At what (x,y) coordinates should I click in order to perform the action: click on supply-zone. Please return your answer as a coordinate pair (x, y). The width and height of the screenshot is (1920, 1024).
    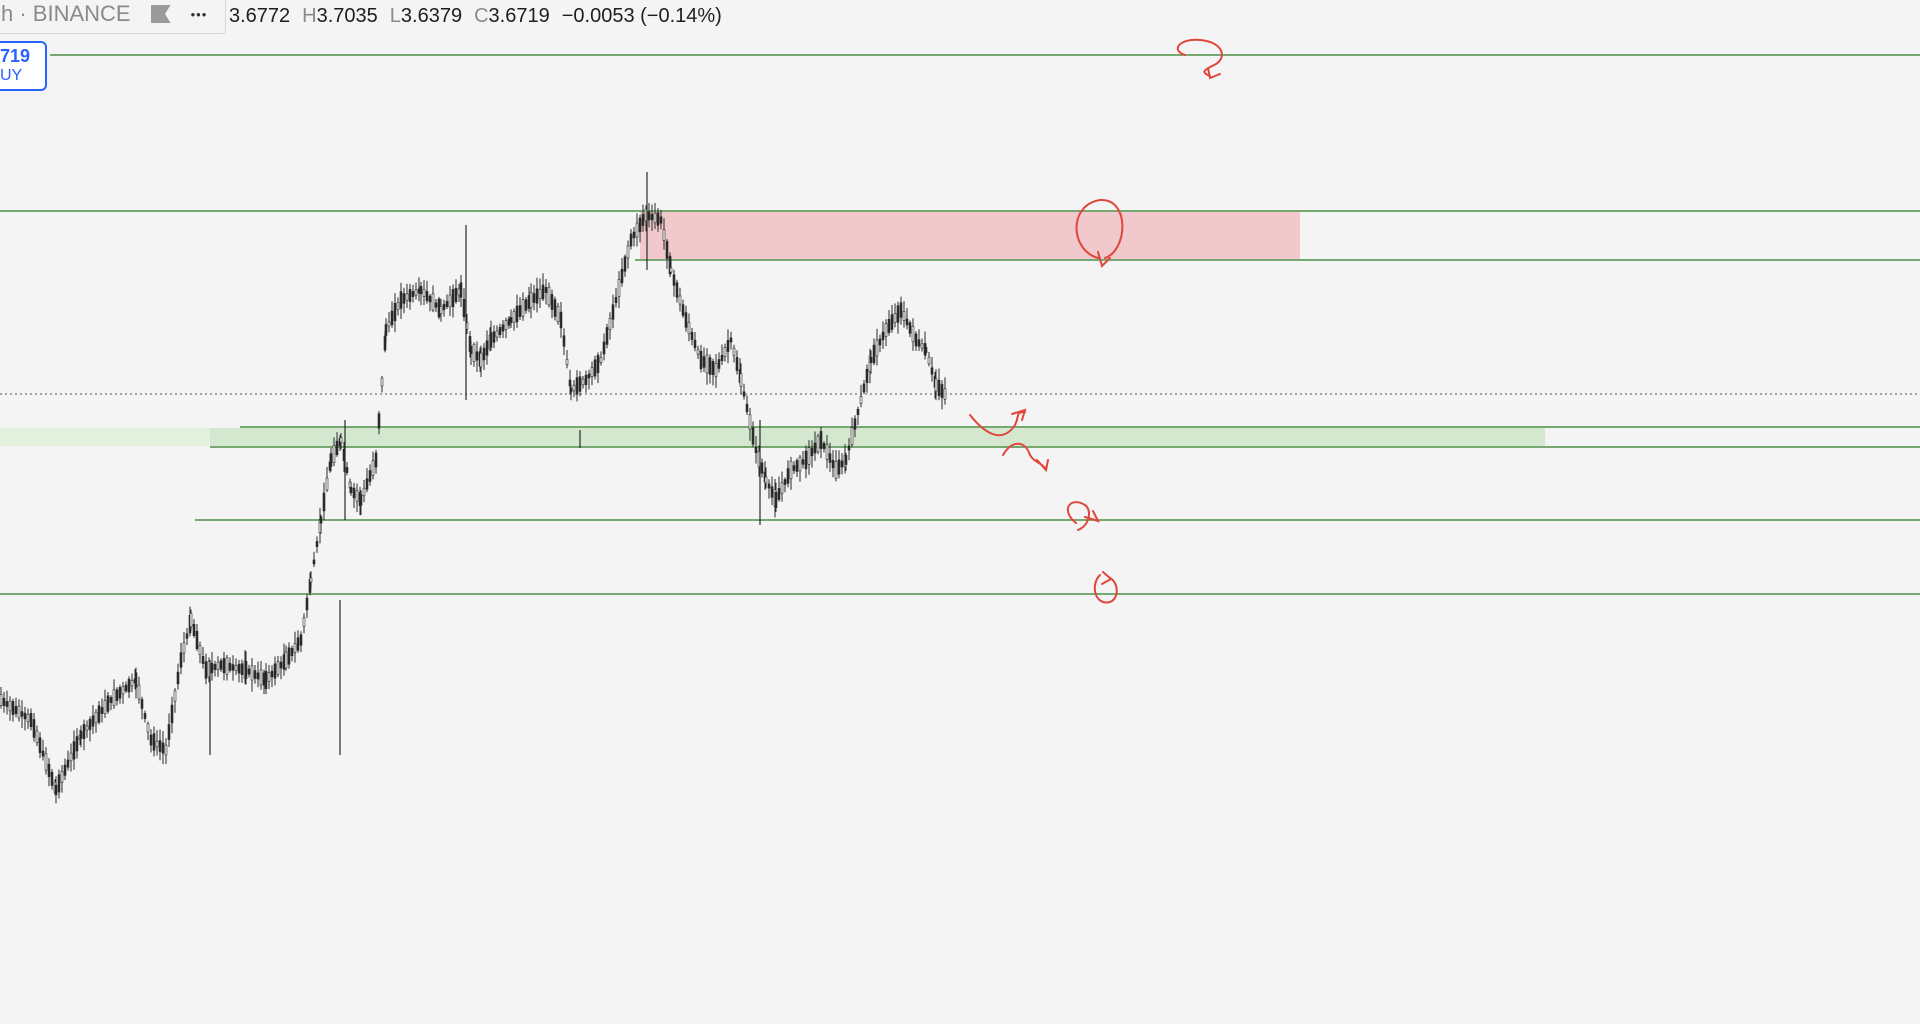
    Looking at the image, I should click on (970, 235).